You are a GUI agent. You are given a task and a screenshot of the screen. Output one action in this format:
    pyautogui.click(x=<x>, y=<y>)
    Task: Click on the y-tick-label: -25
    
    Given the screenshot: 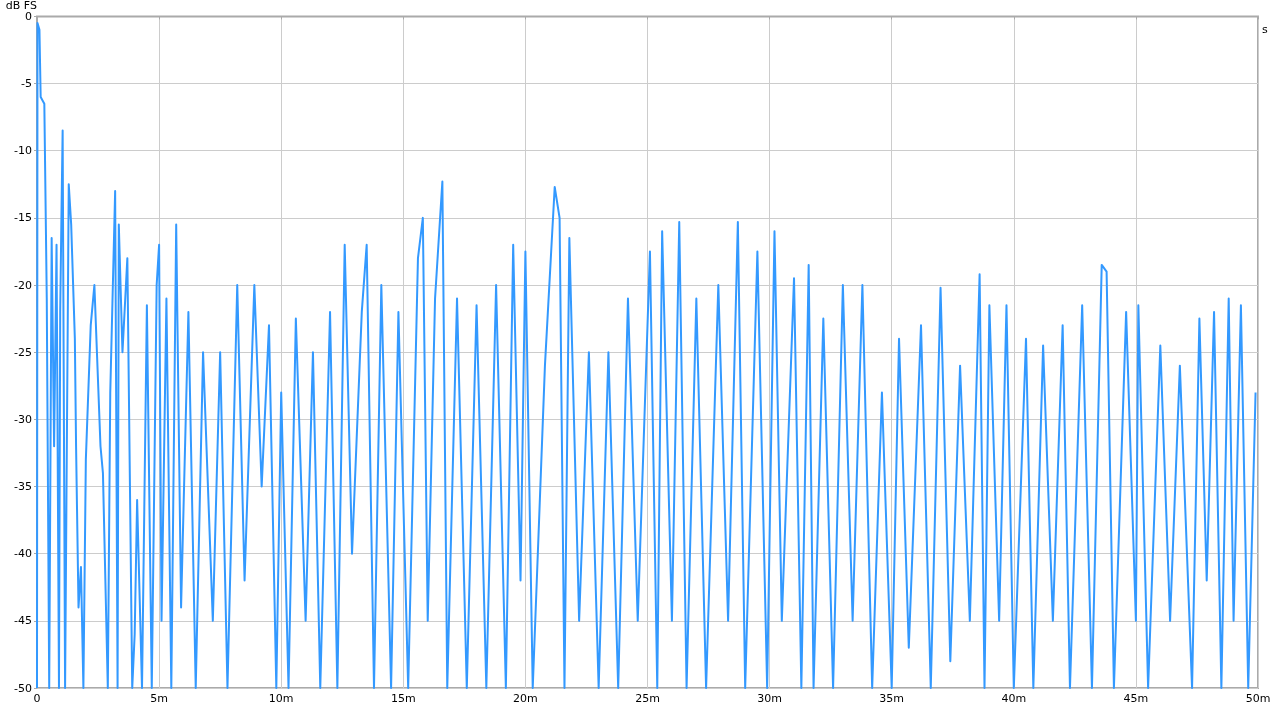 What is the action you would take?
    pyautogui.click(x=23, y=352)
    